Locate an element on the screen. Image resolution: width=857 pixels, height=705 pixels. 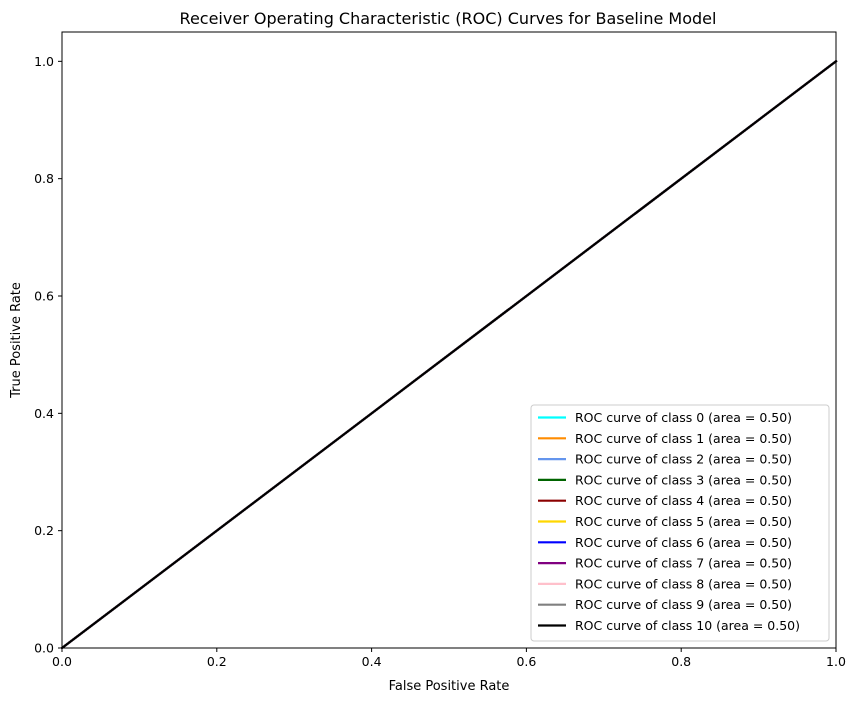
legend-entry-label: ROC curve of class 0 (area = 0.50) is located at coordinates (683, 417).